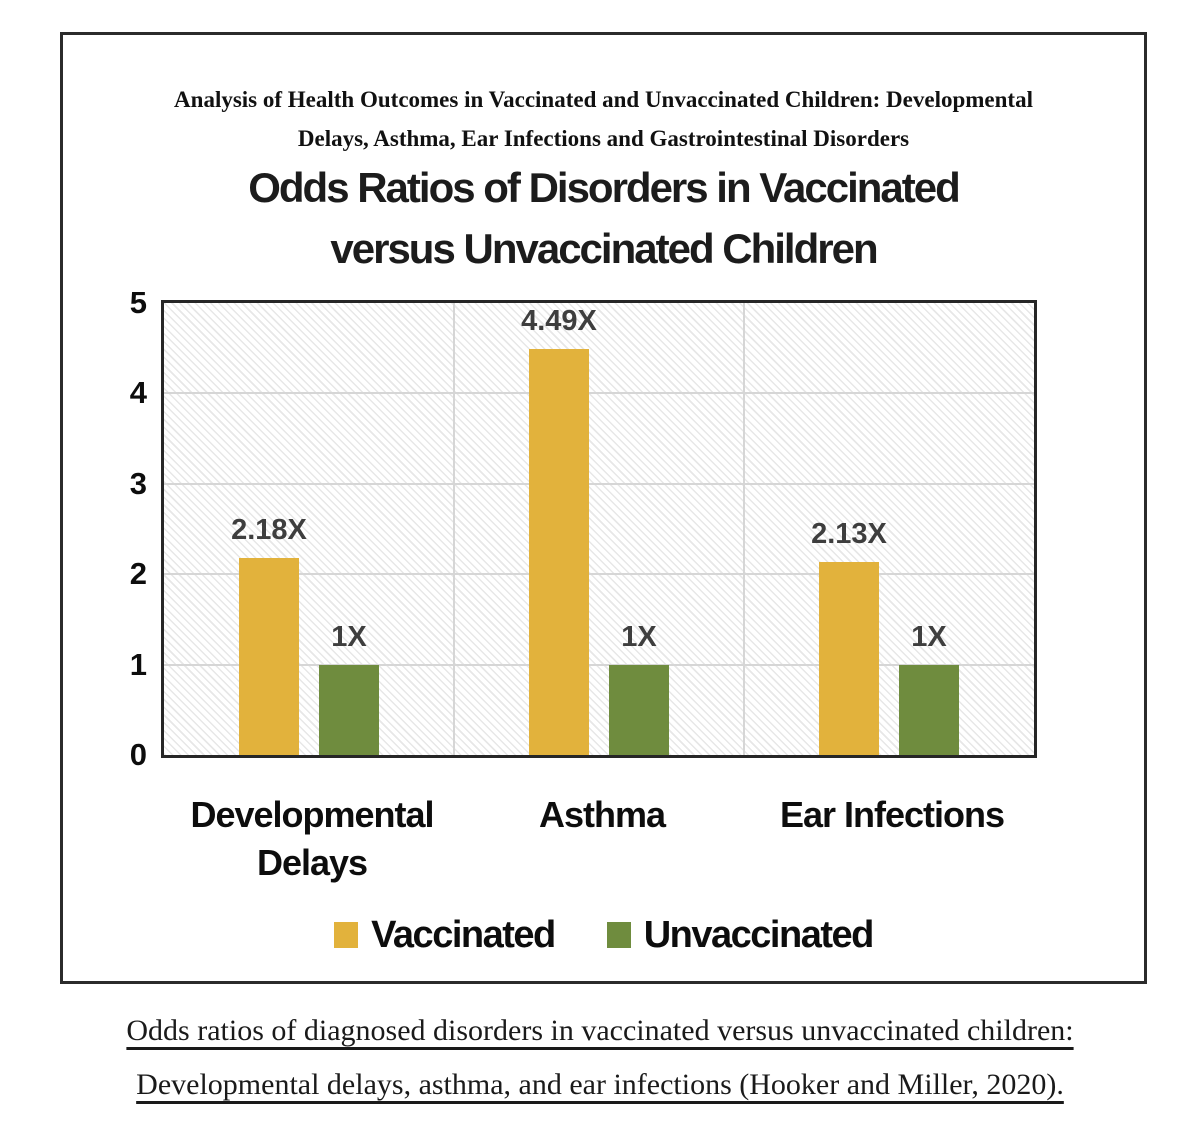 Image resolution: width=1200 pixels, height=1141 pixels. What do you see at coordinates (603, 935) in the screenshot?
I see `chart-legend: Vaccinated Unvaccinated` at bounding box center [603, 935].